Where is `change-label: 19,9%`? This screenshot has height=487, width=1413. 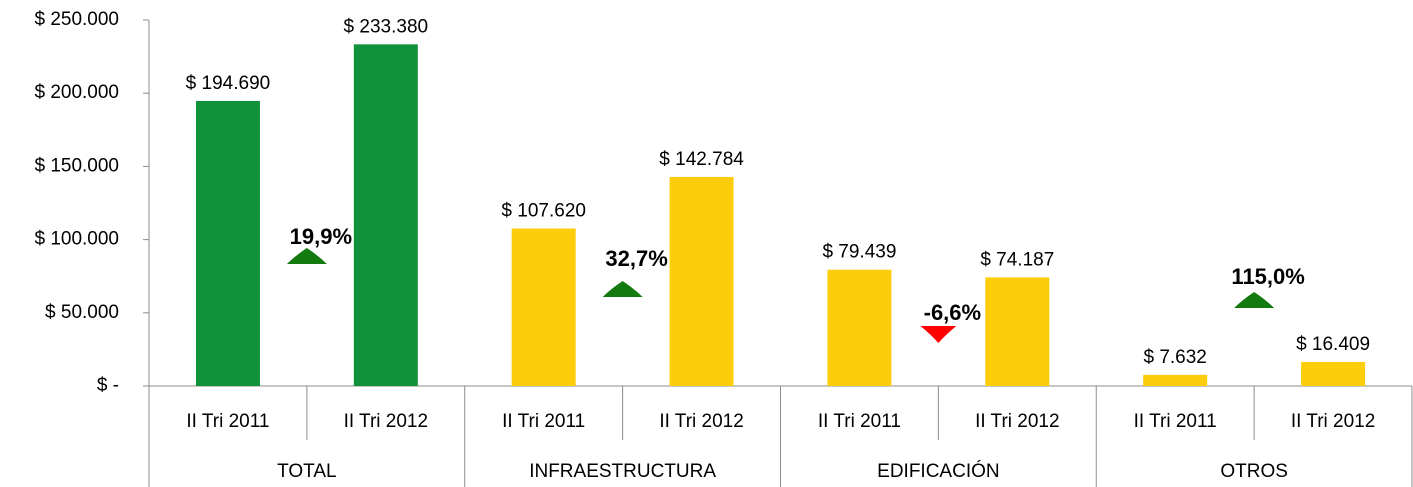
change-label: 19,9% is located at coordinates (321, 236).